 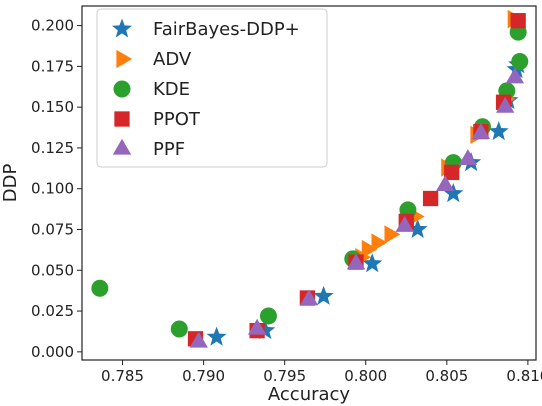 I want to click on x-tick-label: 0.805, so click(x=446, y=376).